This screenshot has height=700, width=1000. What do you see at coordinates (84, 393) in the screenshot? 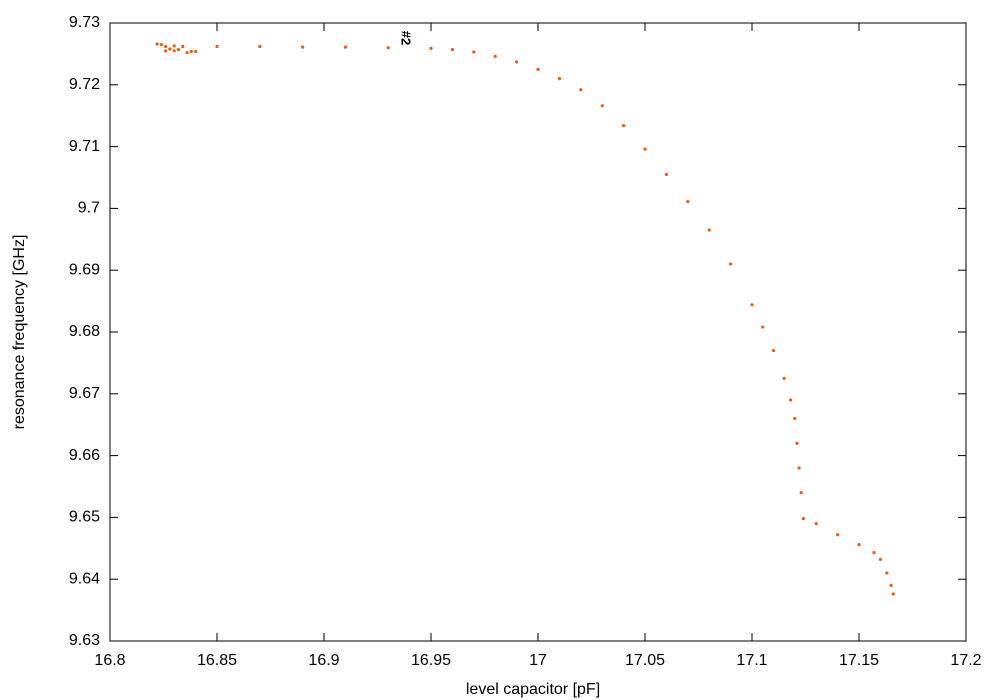
I see `y-tick-label: 9.67` at bounding box center [84, 393].